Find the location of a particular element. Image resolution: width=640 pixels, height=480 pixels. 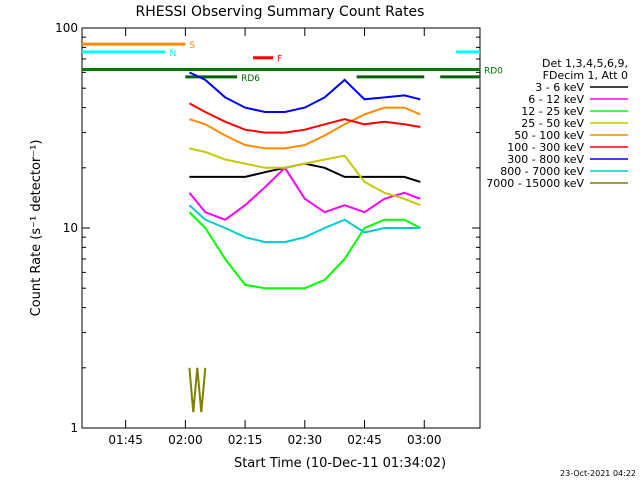

legend-header-line2: FDecim 1, Att 0 is located at coordinates (585, 75).